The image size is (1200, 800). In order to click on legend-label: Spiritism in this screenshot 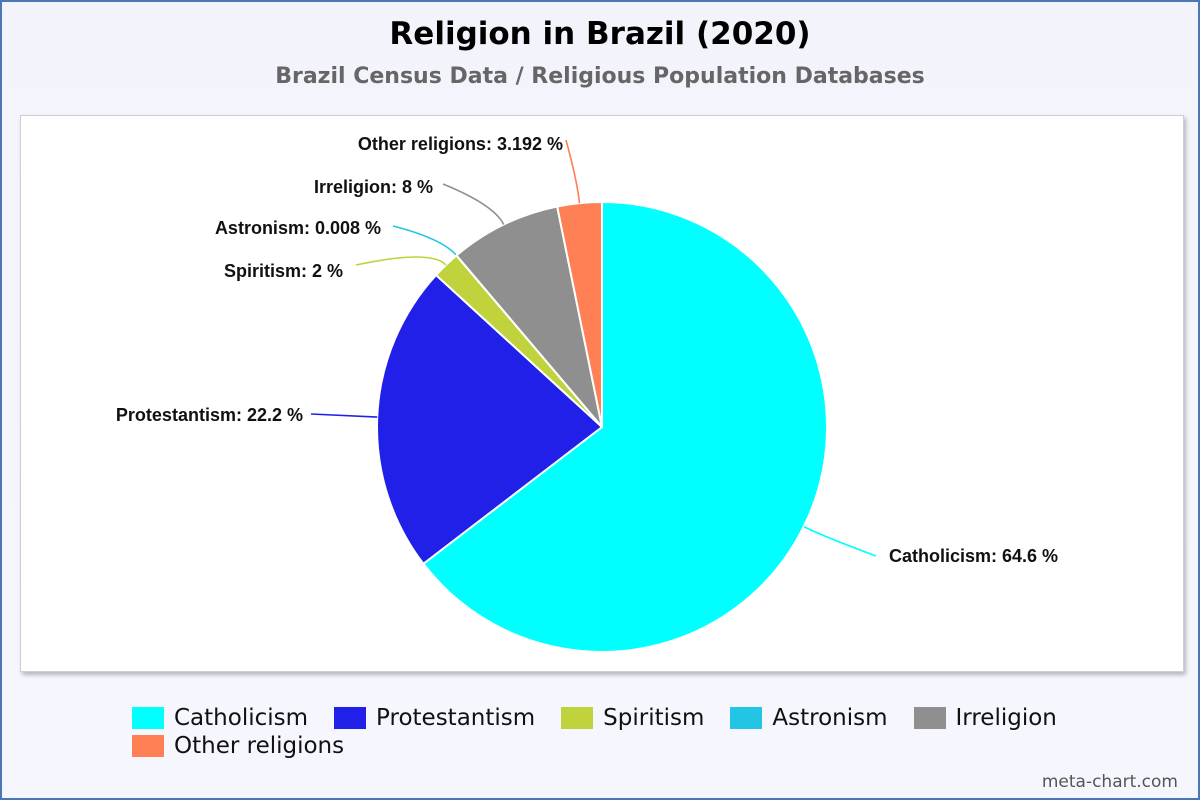, I will do `click(654, 718)`.